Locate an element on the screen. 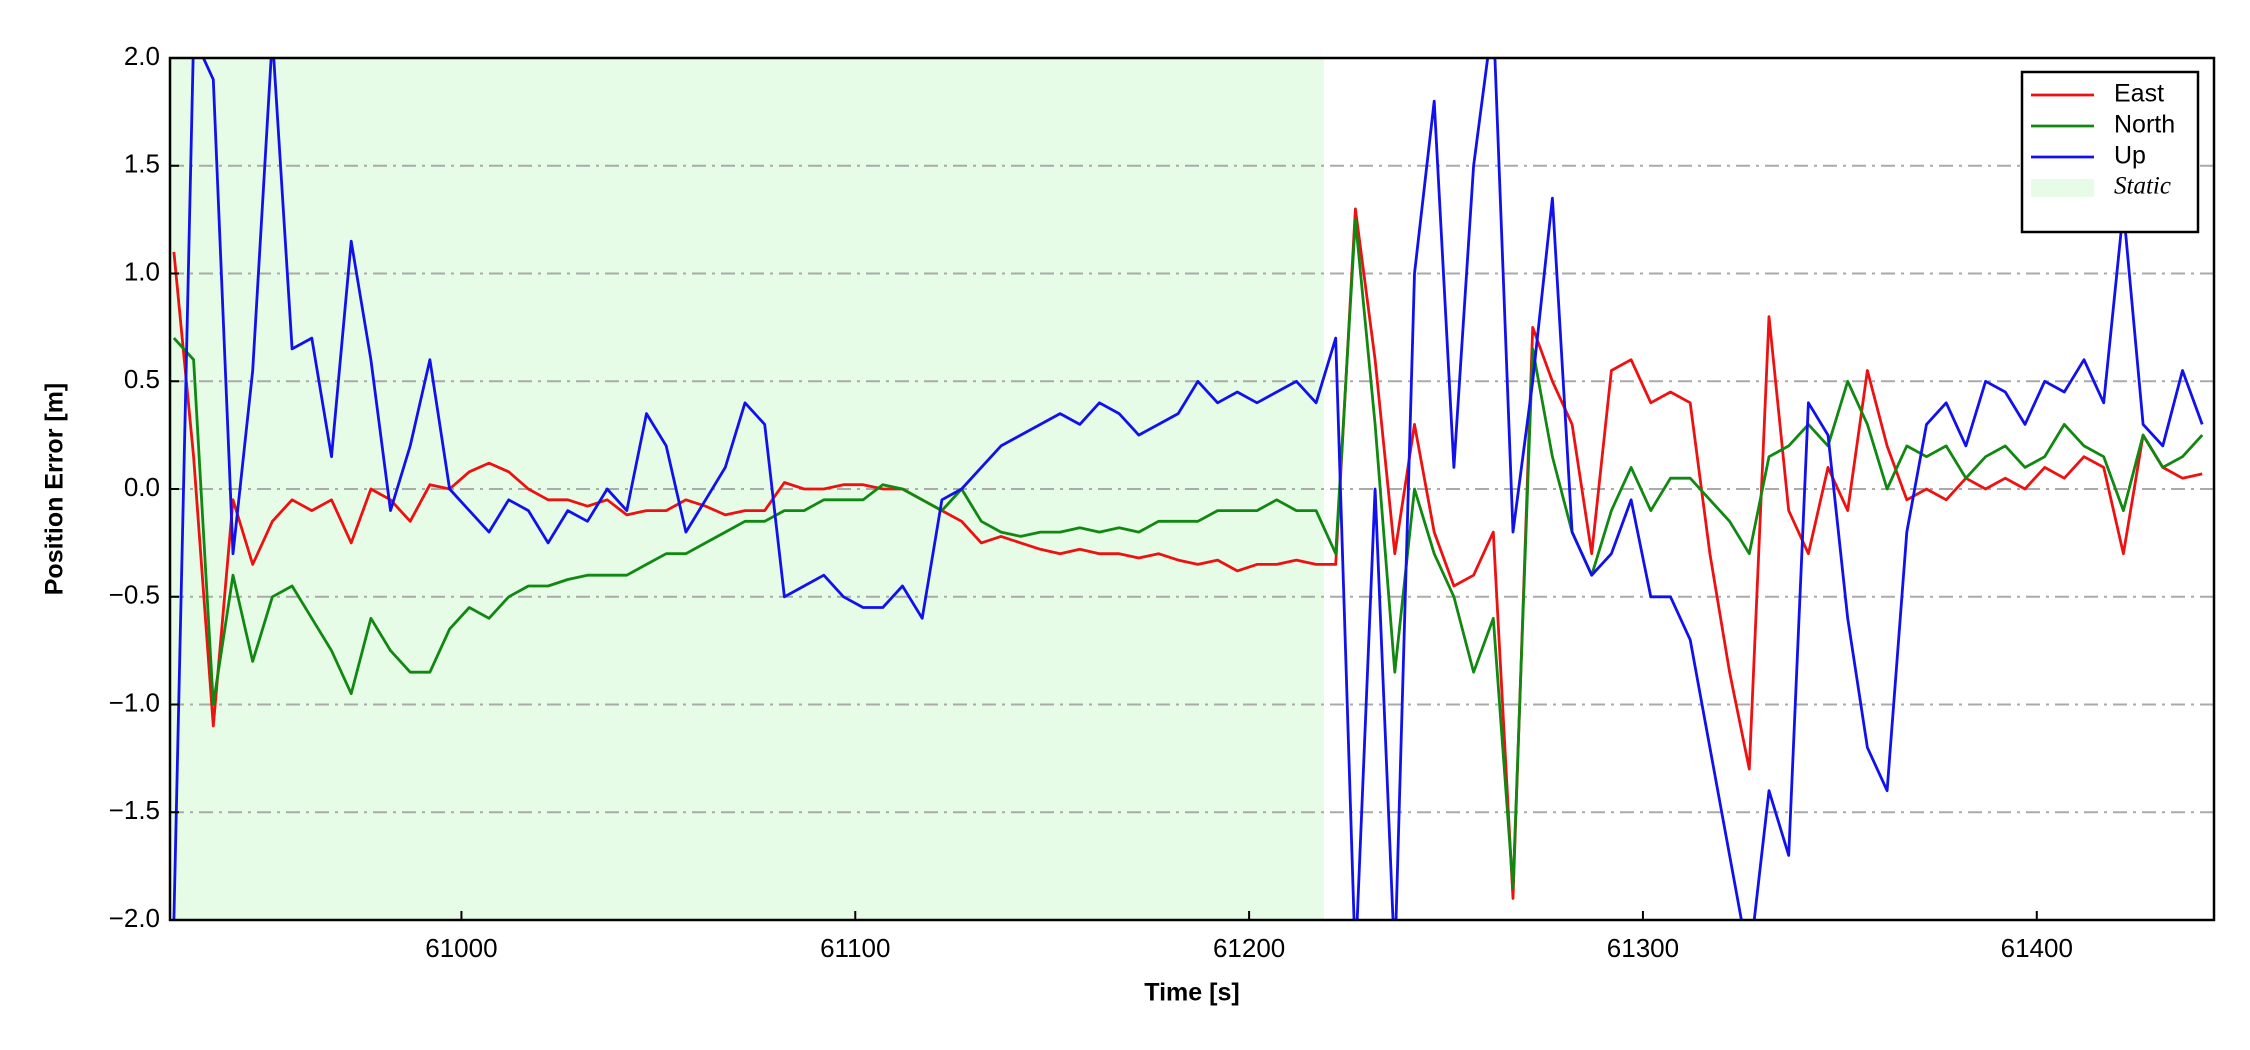  legend-frame is located at coordinates (2110, 152).